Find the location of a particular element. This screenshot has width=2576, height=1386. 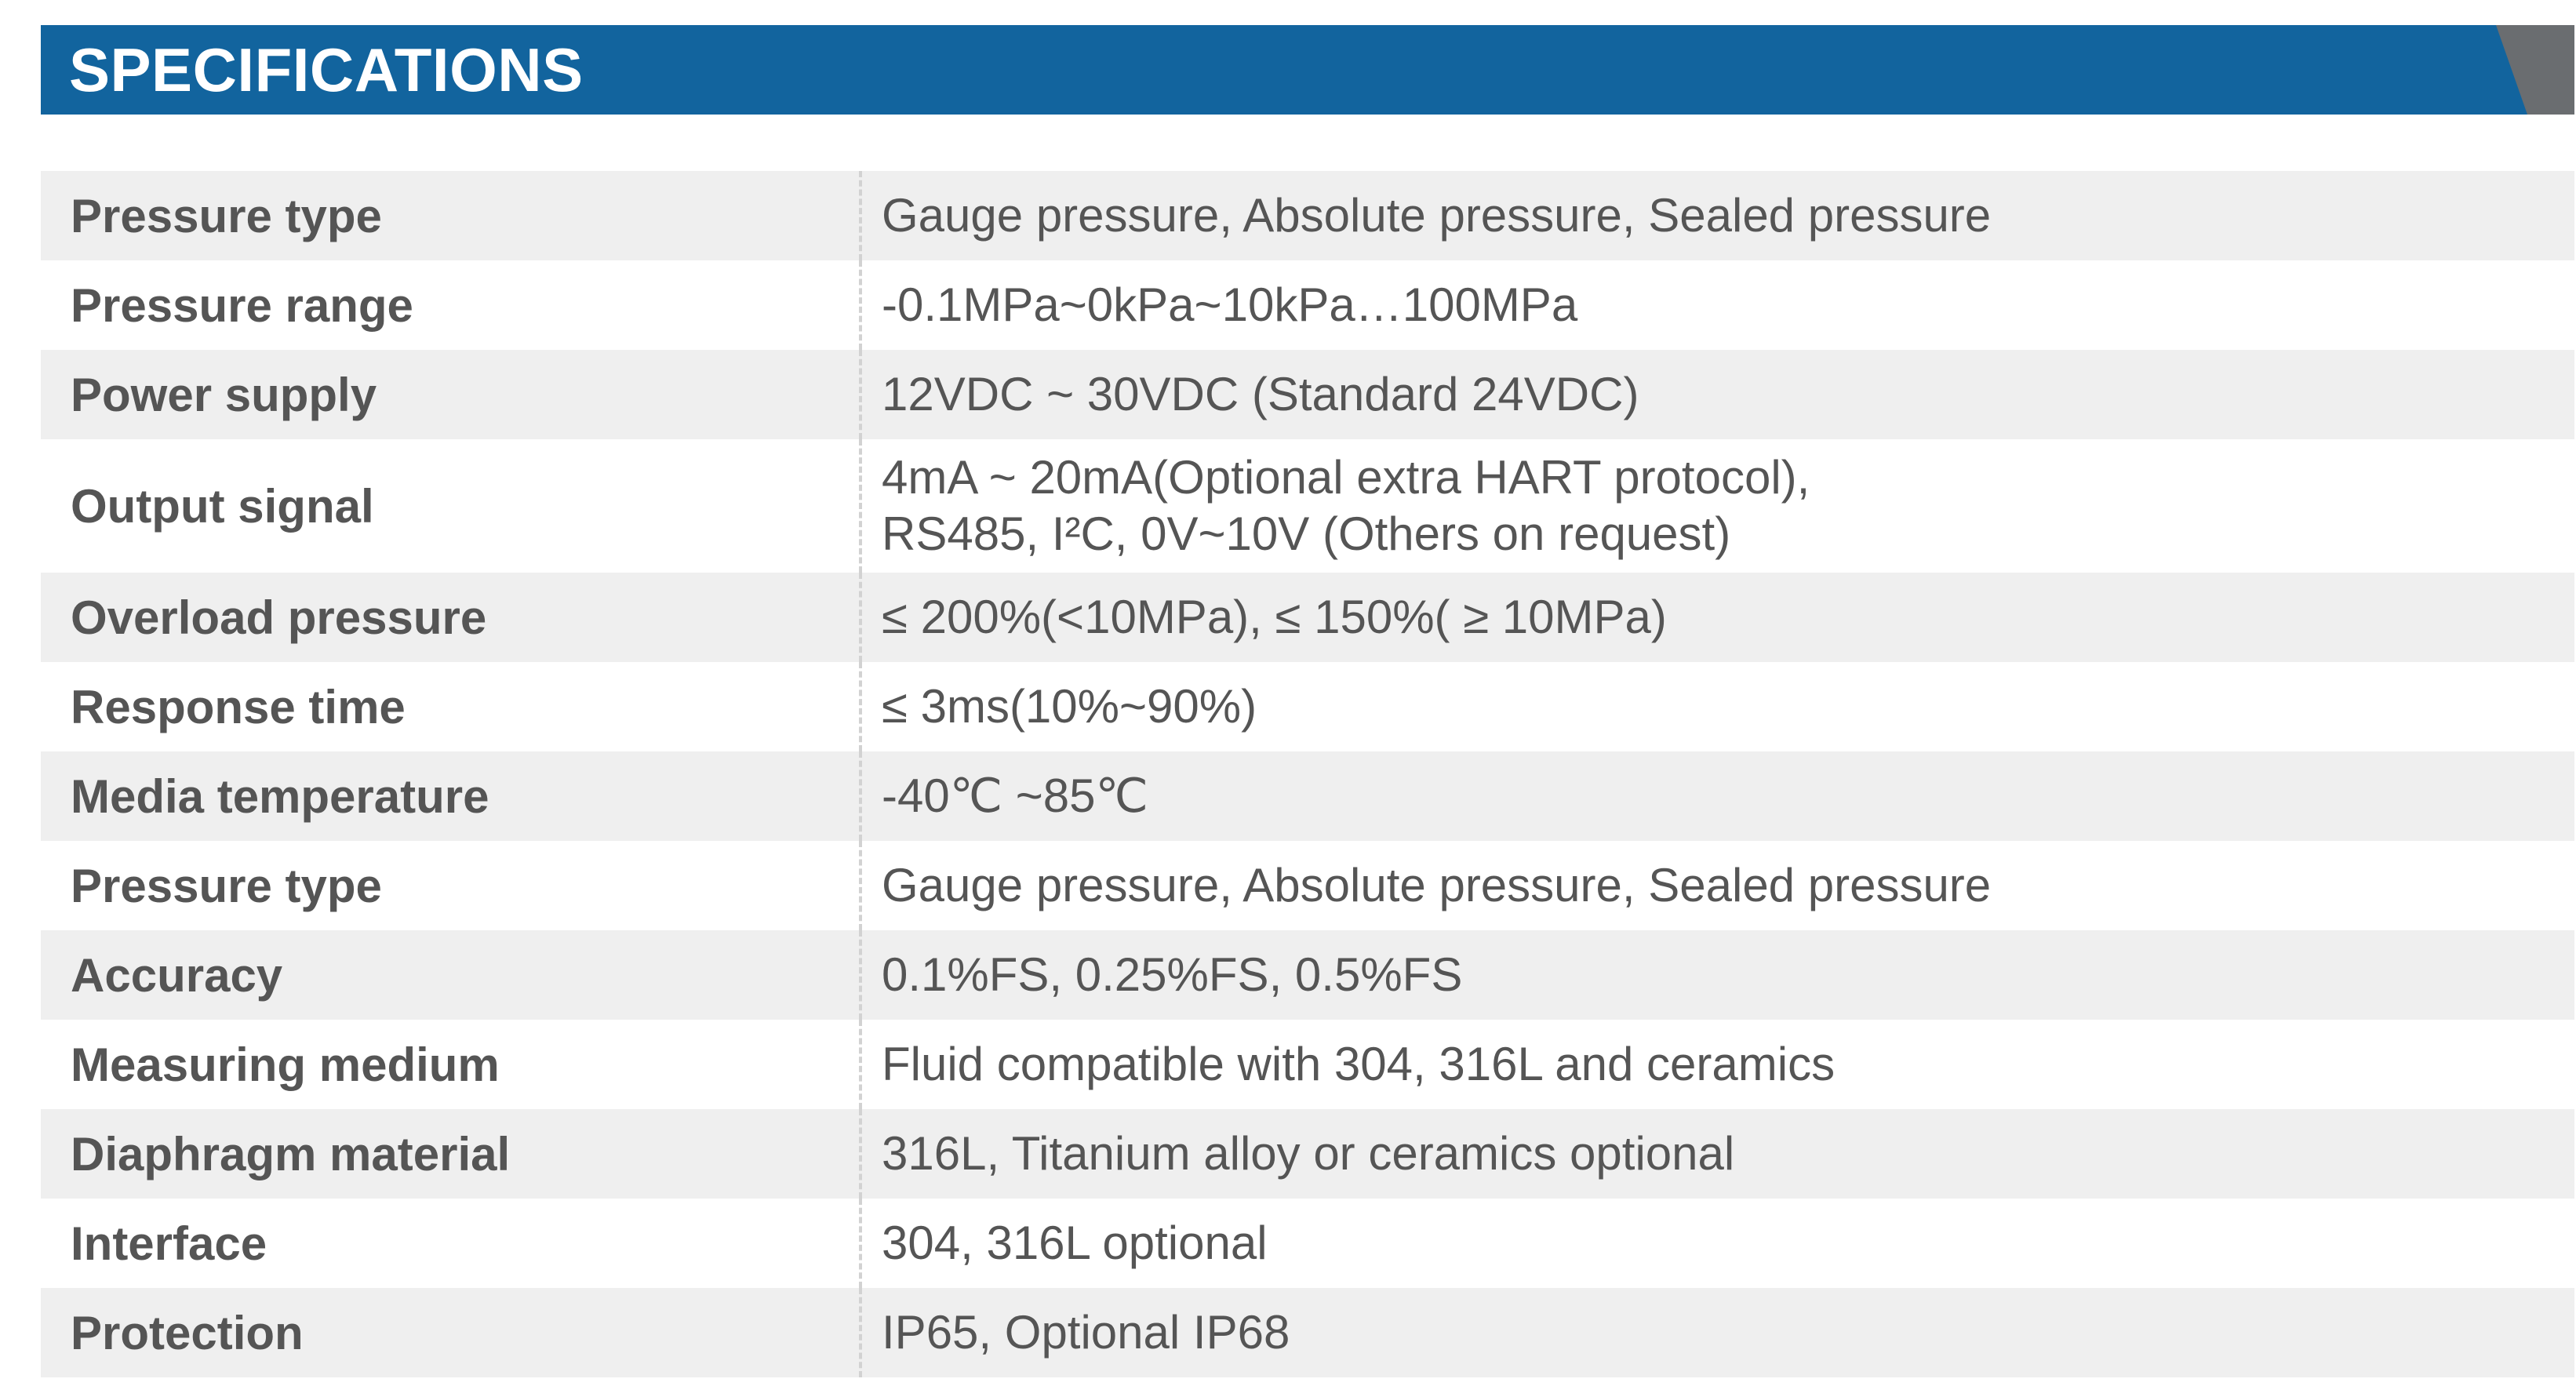

spec-row-media-temperature: Media temperature -40℃ ~85℃ is located at coordinates (1307, 796).